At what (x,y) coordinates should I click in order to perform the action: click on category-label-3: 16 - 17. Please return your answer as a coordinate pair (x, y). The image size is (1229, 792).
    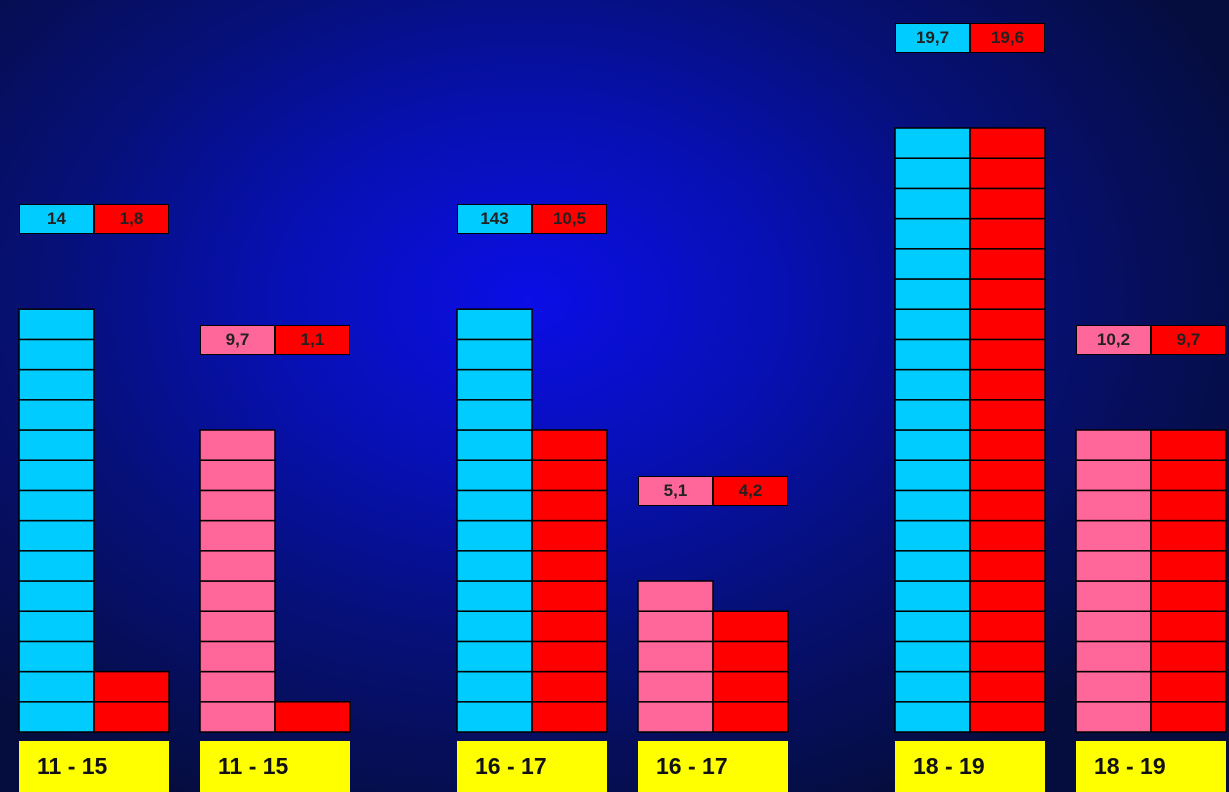
    Looking at the image, I should click on (713, 766).